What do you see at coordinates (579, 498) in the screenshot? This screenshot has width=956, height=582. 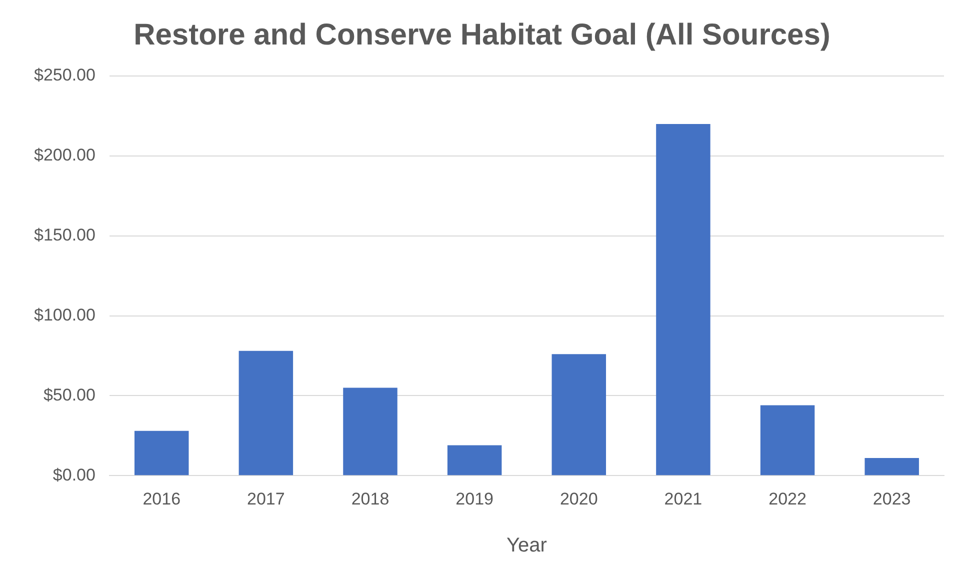 I see `x-tick-label: 2020` at bounding box center [579, 498].